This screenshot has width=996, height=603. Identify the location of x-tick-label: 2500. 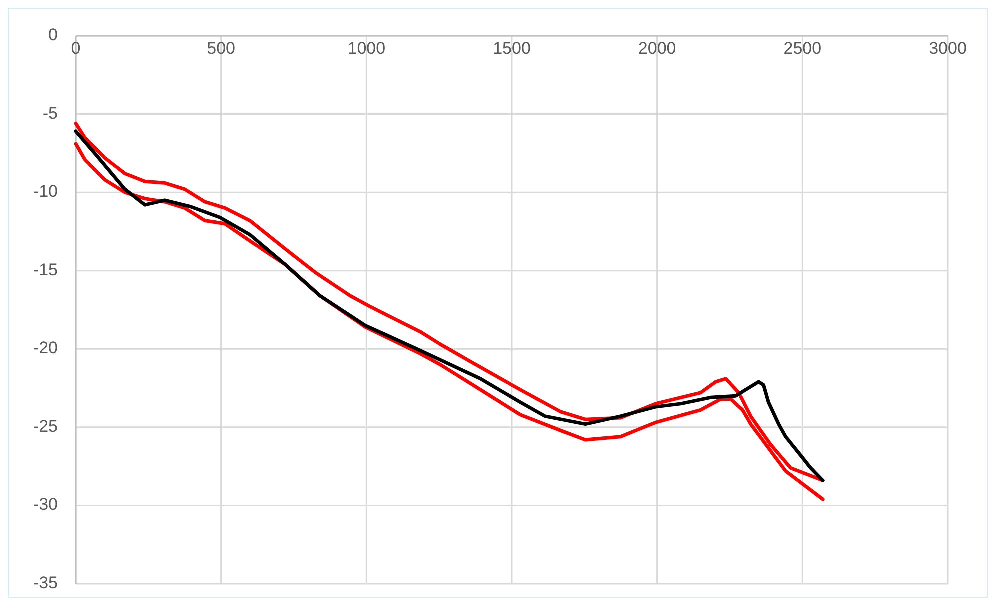
(803, 48).